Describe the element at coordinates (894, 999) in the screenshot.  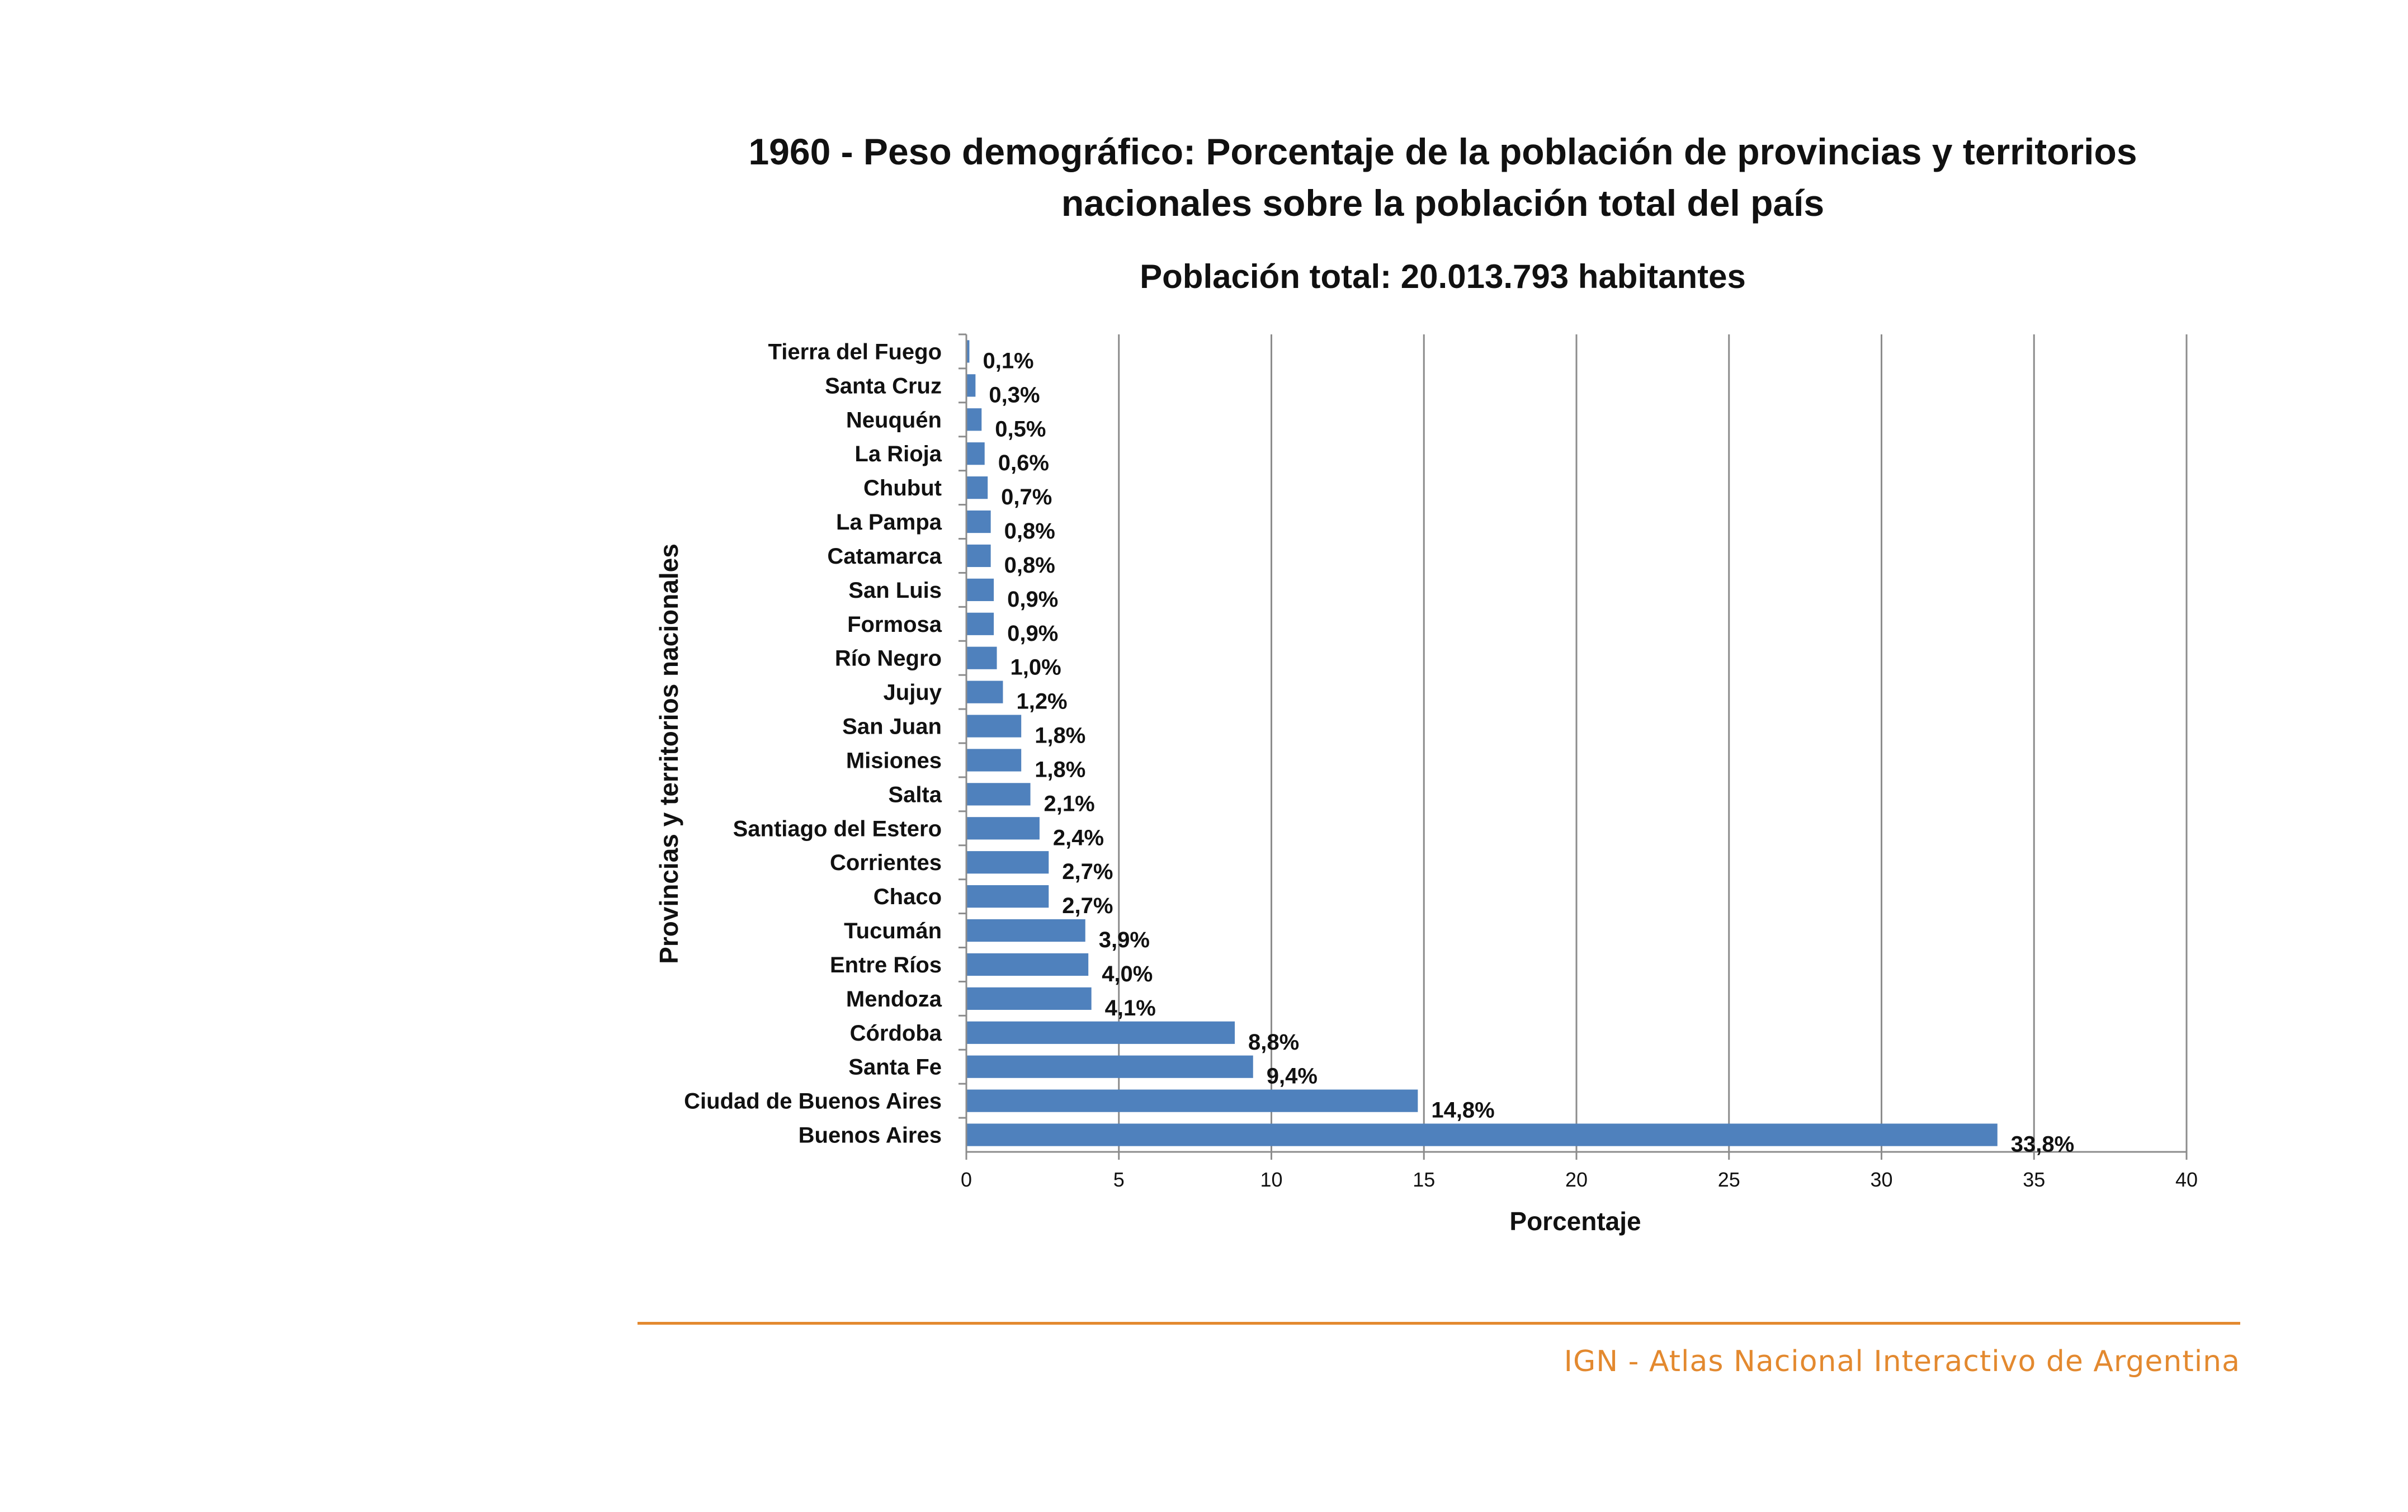
I see `category-label: Mendoza` at that location.